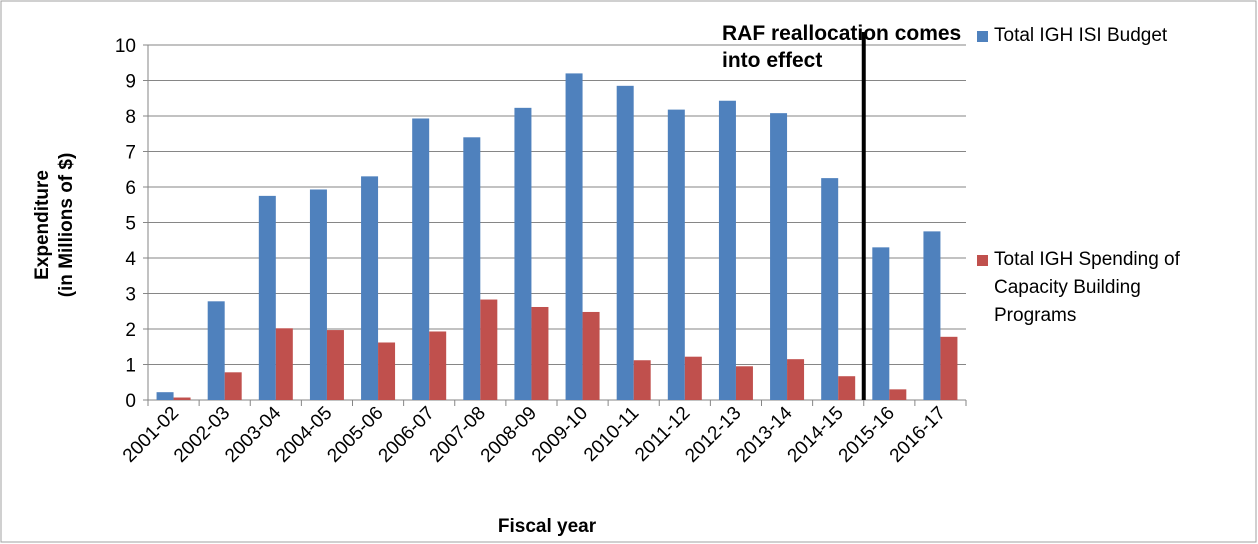 The height and width of the screenshot is (544, 1258). What do you see at coordinates (772, 60) in the screenshot?
I see `annotation: into effect` at bounding box center [772, 60].